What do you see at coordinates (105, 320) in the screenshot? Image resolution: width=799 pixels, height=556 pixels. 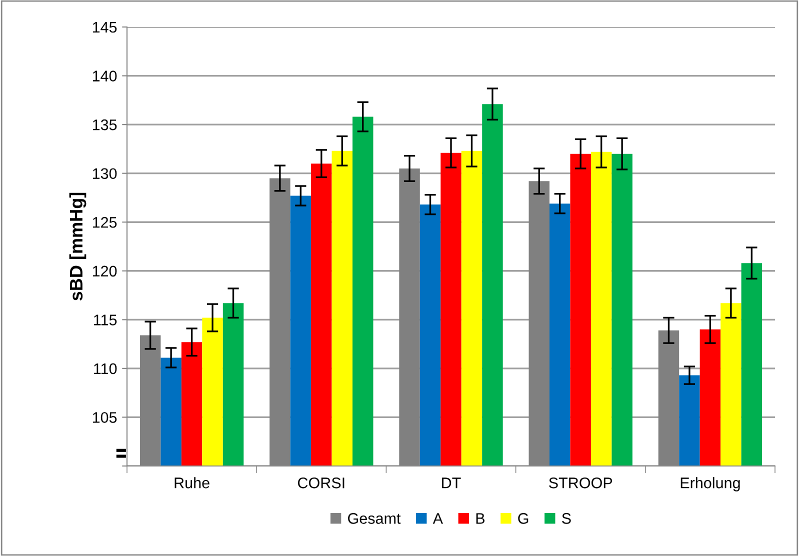 I see `y-tick-label: 115` at bounding box center [105, 320].